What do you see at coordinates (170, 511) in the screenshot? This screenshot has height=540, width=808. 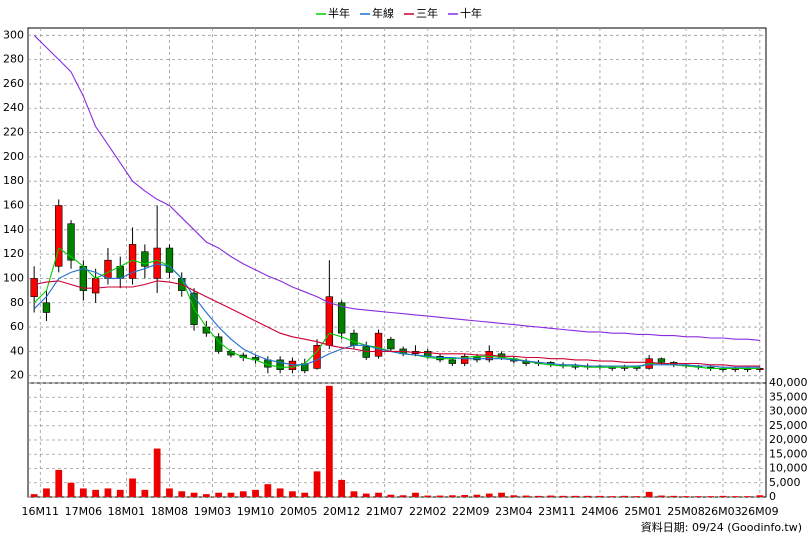 I see `x-tick-label: 18M08` at bounding box center [170, 511].